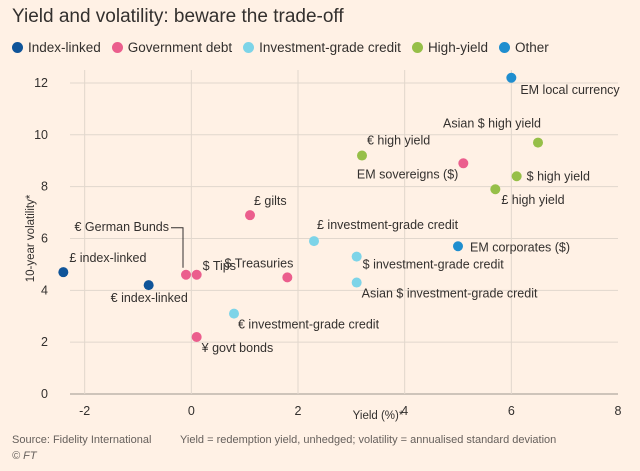 This screenshot has height=471, width=640. What do you see at coordinates (44, 342) in the screenshot?
I see `y-tick-label: 2` at bounding box center [44, 342].